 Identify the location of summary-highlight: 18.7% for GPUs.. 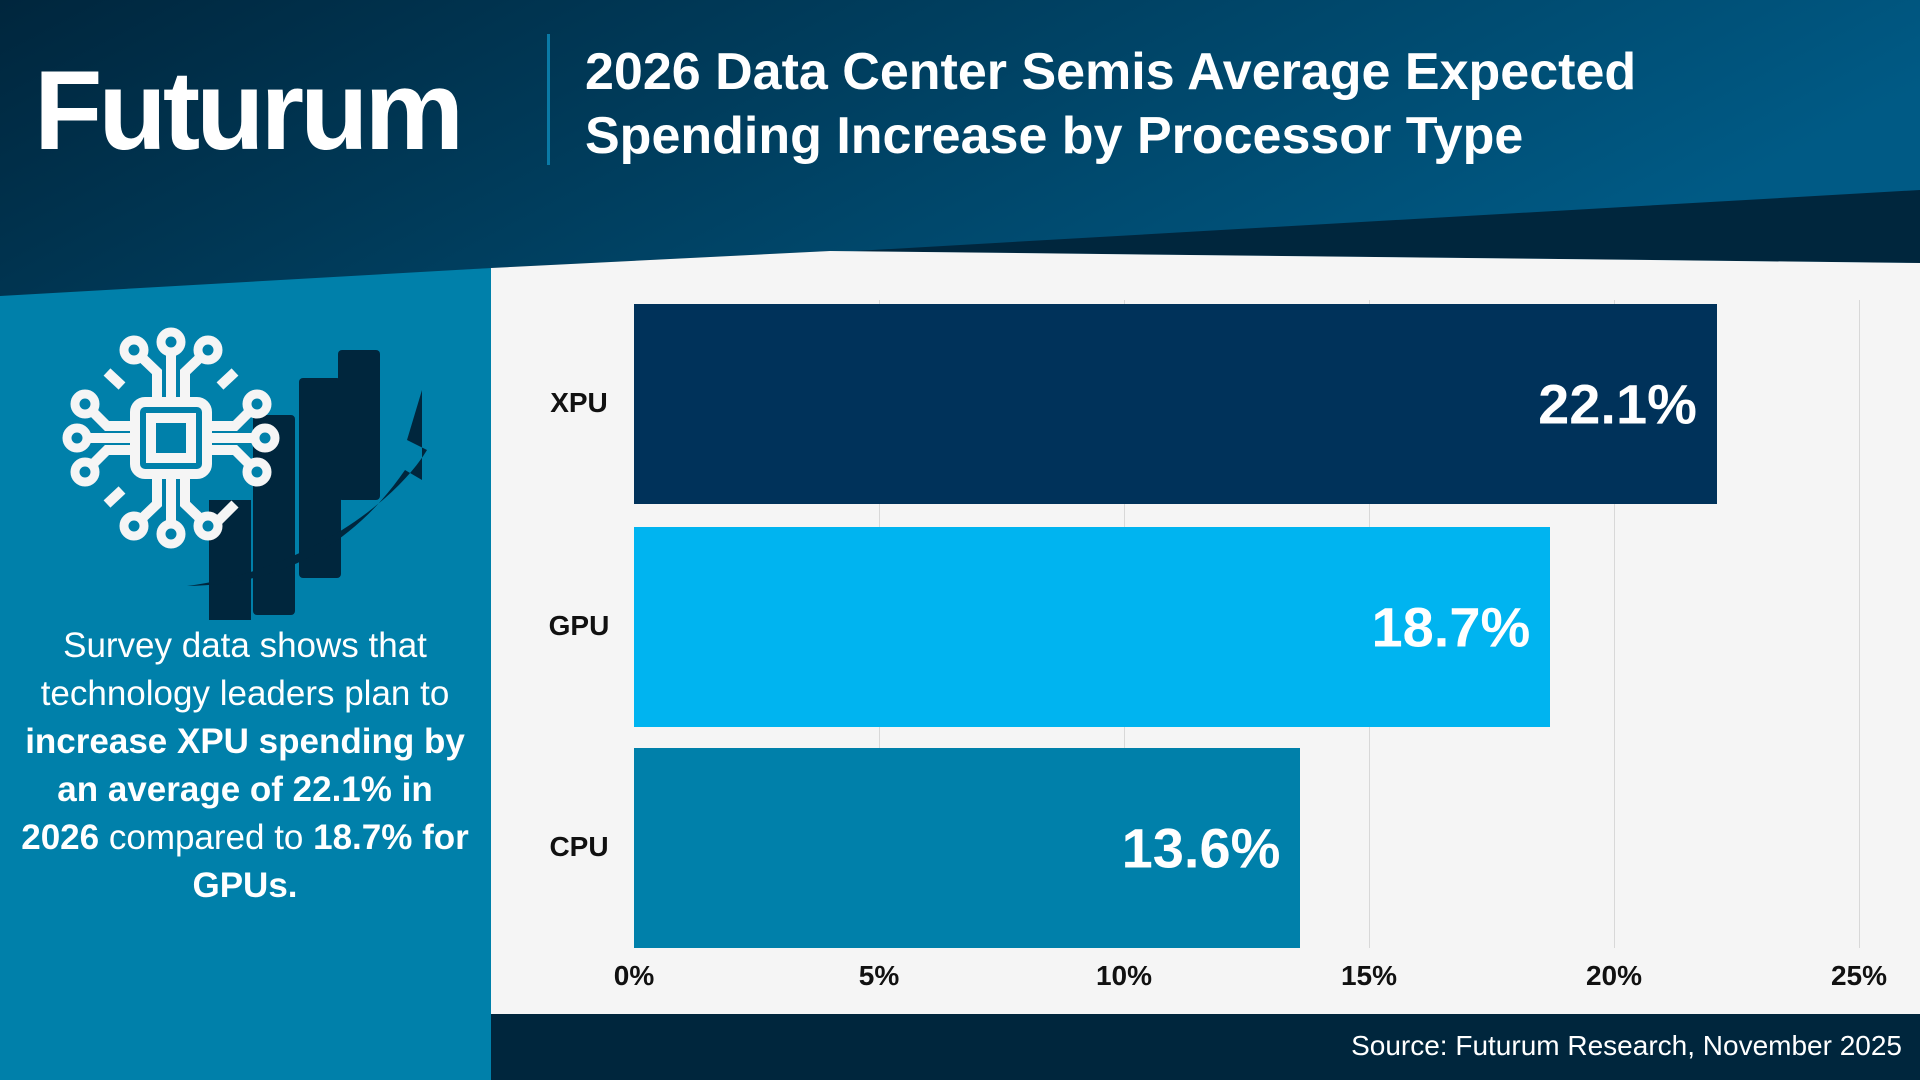
(330, 861).